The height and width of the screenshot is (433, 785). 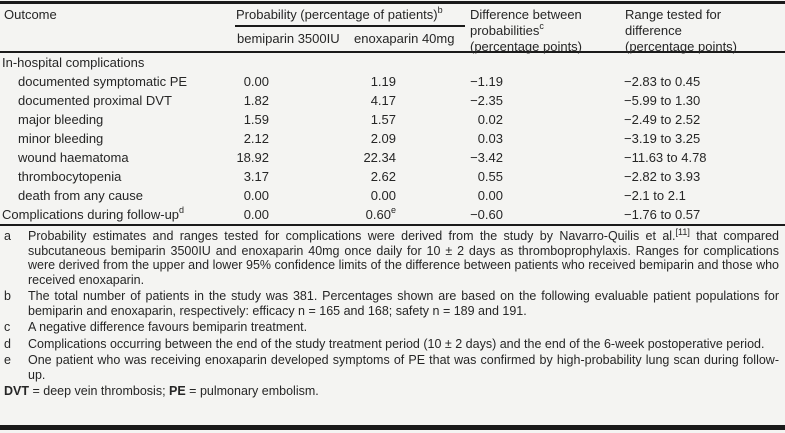 I want to click on column-header-outcome: Outcome, so click(x=30, y=14).